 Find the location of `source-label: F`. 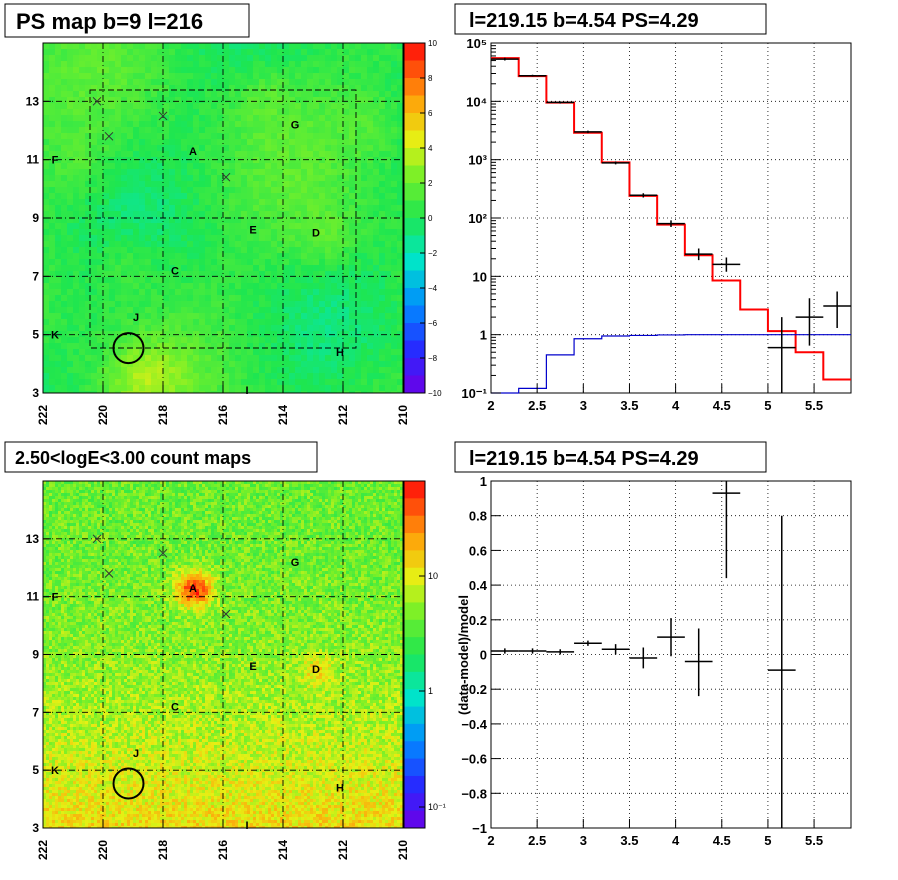

source-label: F is located at coordinates (55, 161).